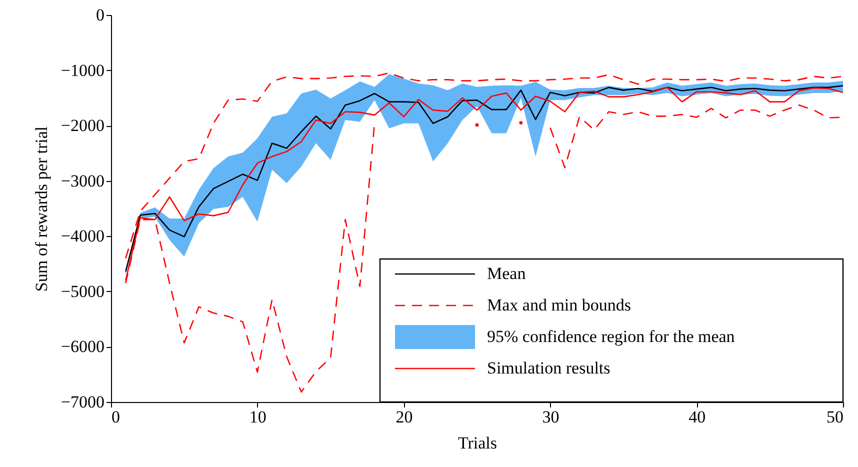  Describe the element at coordinates (82, 126) in the screenshot. I see `y-tick-label: −2000` at that location.